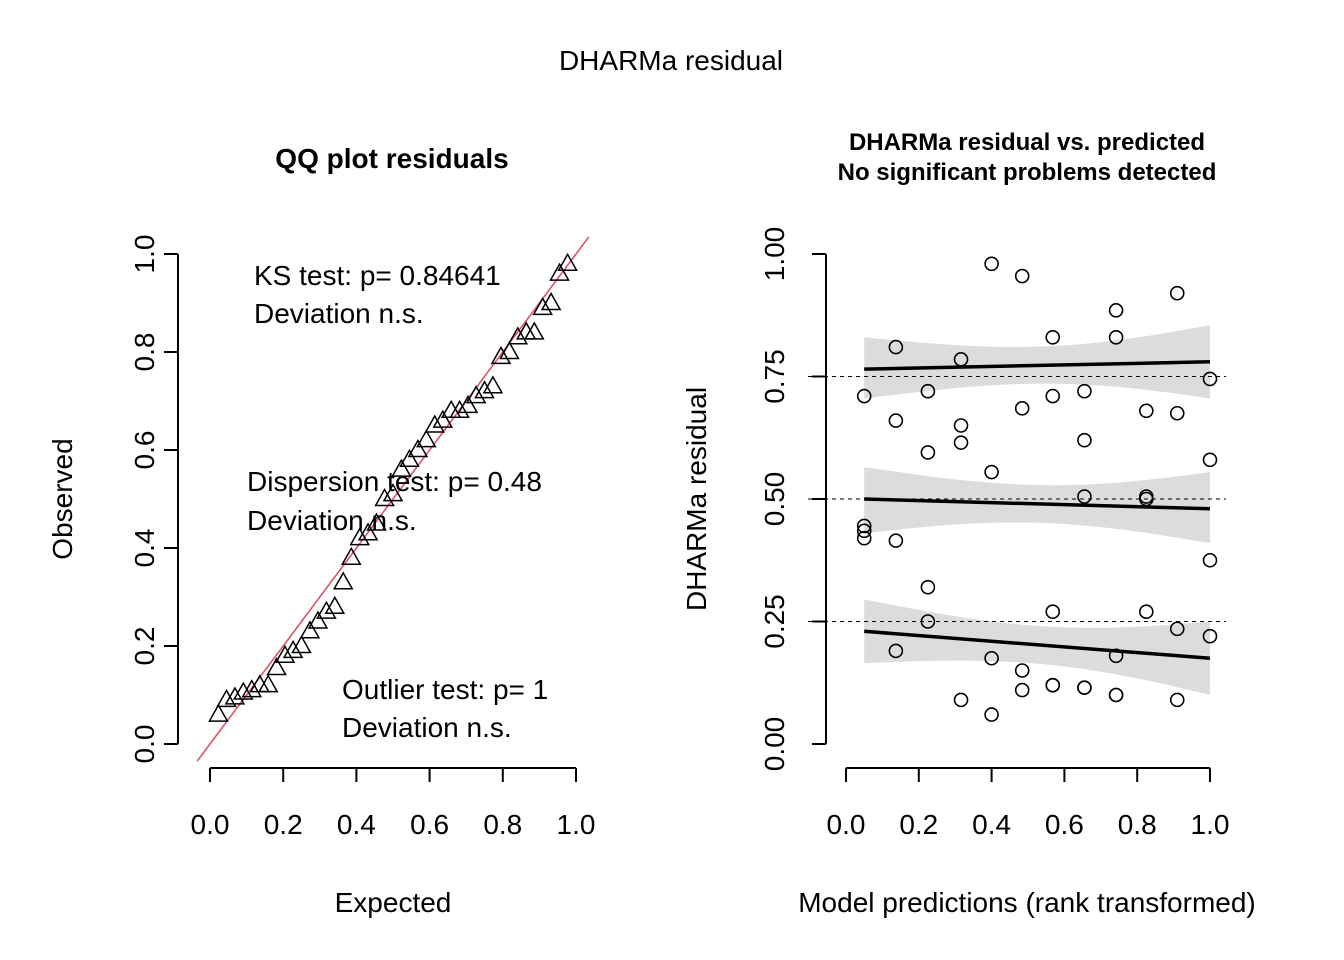 The width and height of the screenshot is (1344, 960). What do you see at coordinates (1027, 142) in the screenshot?
I see `residual-plot-title: DHARMa residual vs. predicted` at bounding box center [1027, 142].